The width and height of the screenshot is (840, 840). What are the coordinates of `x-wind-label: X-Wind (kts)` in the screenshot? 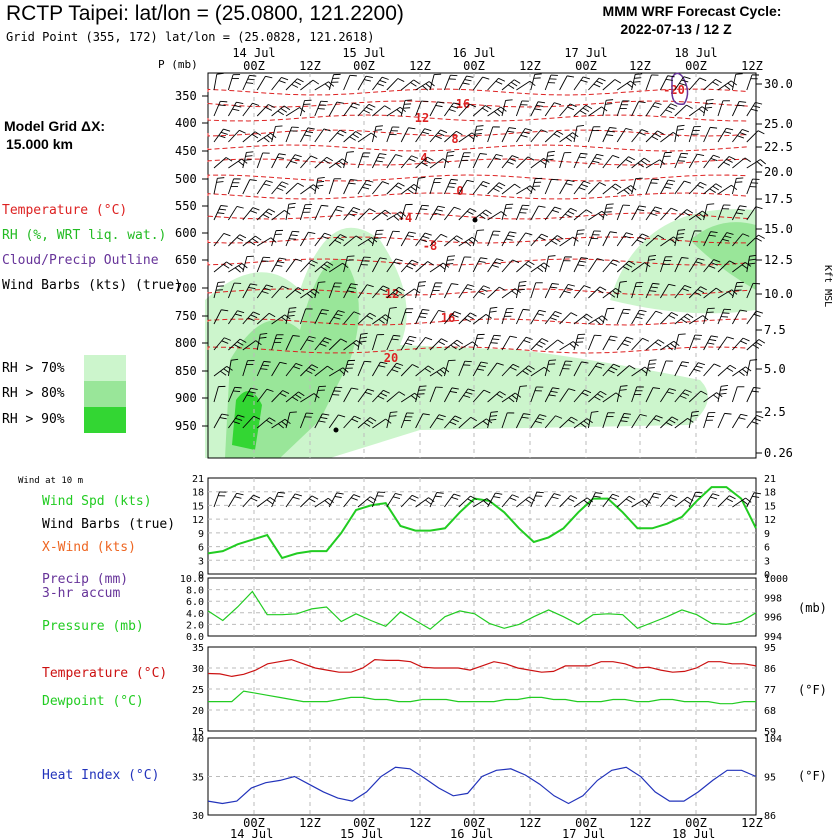 It's located at (89, 547).